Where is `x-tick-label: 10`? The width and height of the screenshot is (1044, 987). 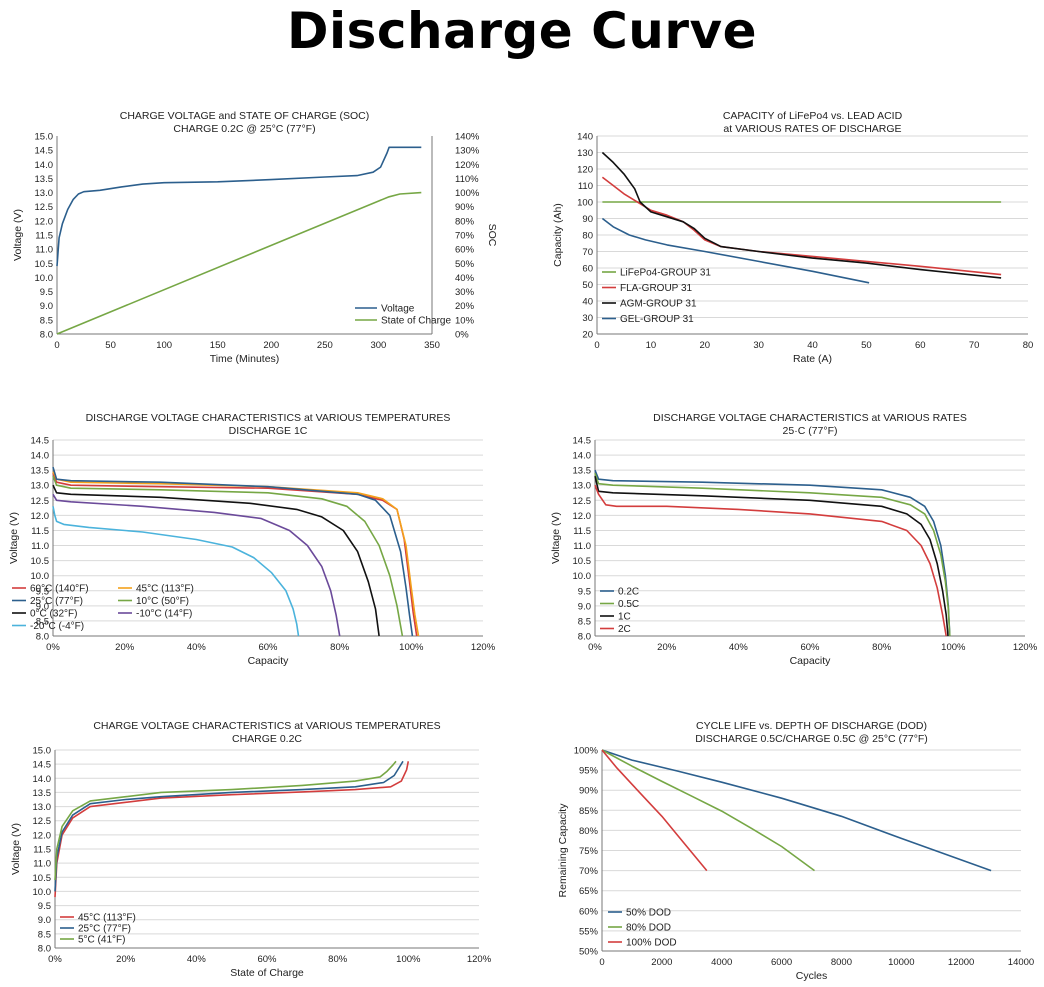 x-tick-label: 10 is located at coordinates (651, 345).